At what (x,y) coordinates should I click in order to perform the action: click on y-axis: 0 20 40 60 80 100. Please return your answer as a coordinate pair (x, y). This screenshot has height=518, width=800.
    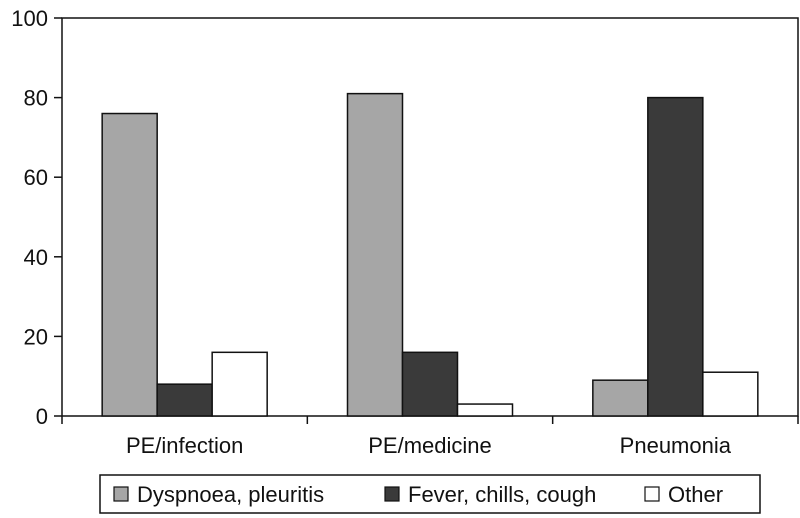
    Looking at the image, I should click on (36, 217).